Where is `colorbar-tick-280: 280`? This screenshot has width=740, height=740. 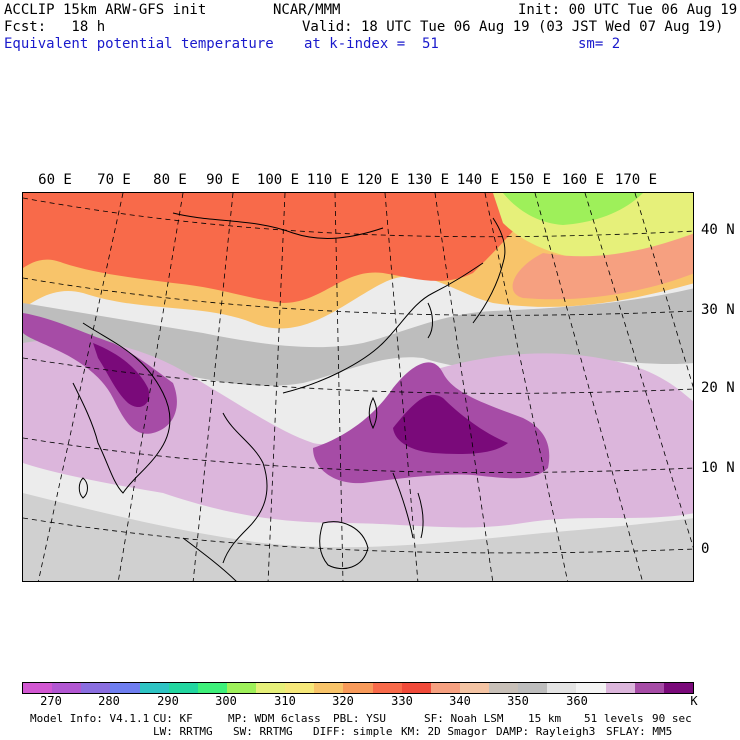 colorbar-tick-280: 280 is located at coordinates (109, 701).